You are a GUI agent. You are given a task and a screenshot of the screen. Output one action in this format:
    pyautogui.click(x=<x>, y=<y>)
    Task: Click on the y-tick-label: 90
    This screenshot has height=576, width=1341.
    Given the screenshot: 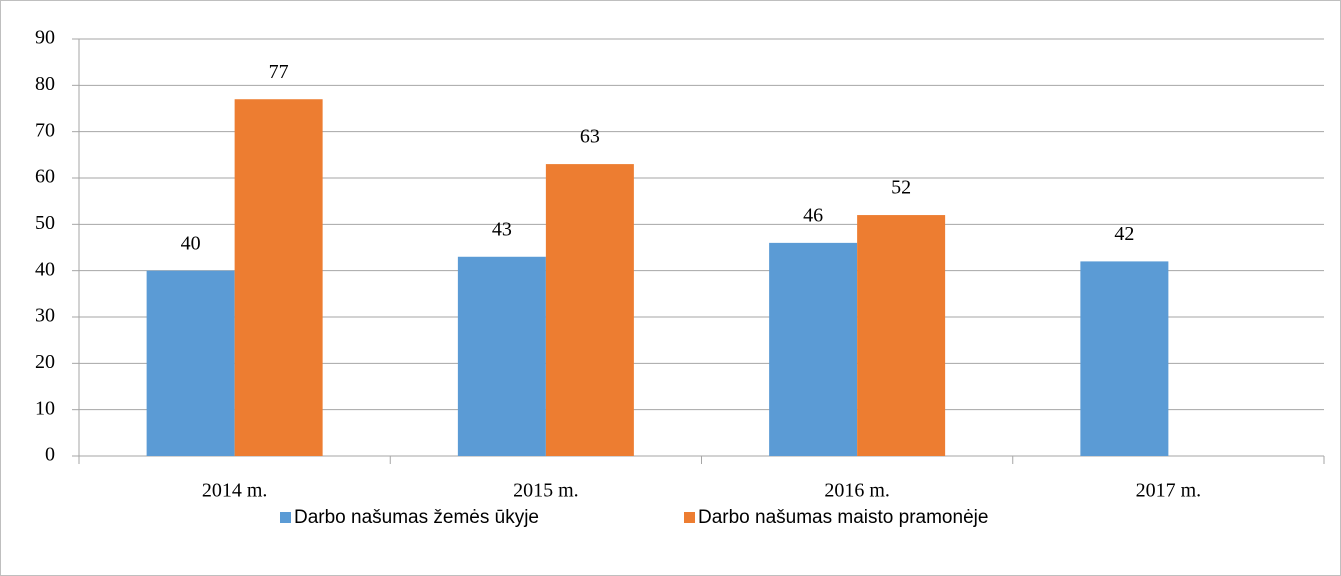 What is the action you would take?
    pyautogui.click(x=45, y=38)
    